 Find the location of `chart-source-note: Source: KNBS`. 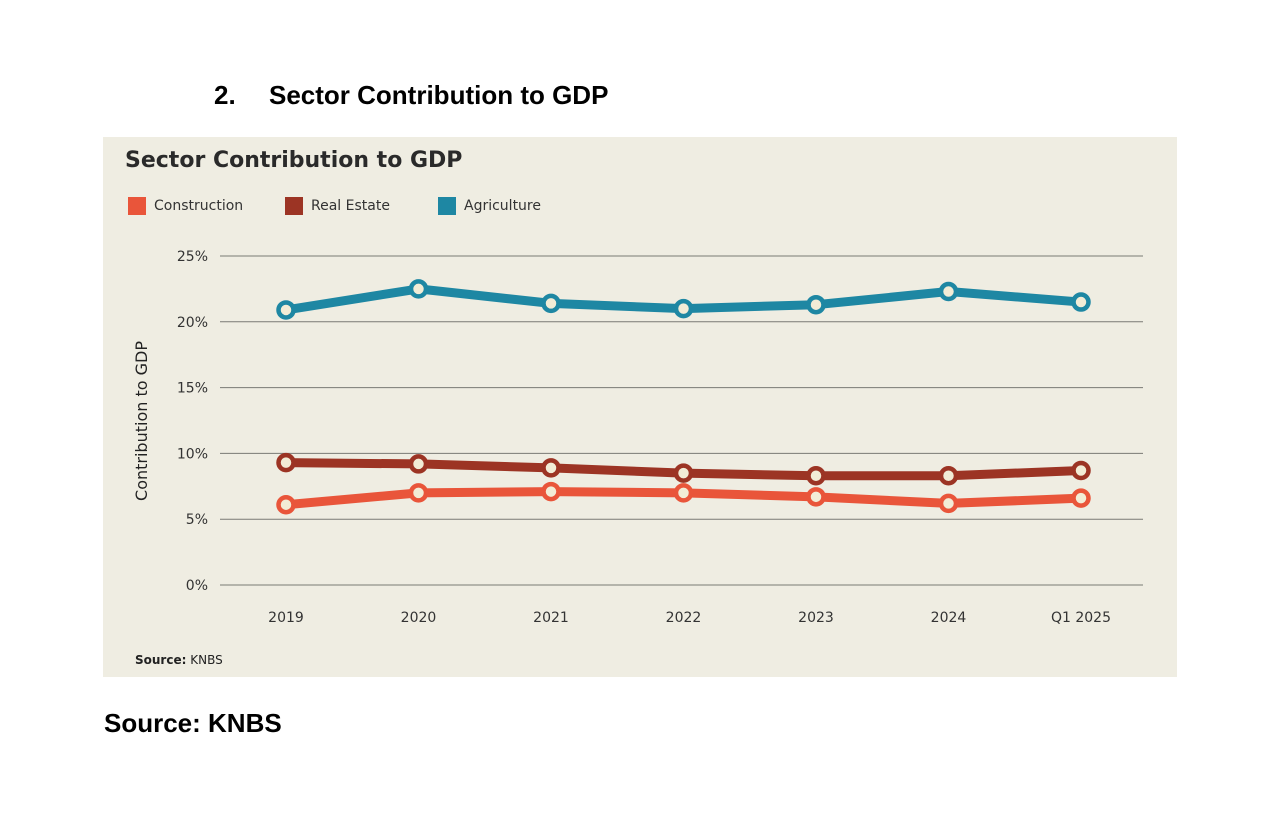

chart-source-note: Source: KNBS is located at coordinates (179, 660).